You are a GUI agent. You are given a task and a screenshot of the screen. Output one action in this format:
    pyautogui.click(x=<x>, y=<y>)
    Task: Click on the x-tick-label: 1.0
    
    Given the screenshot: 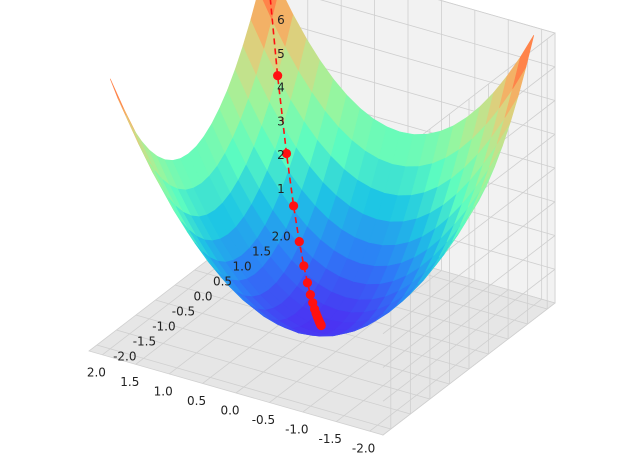 What is the action you would take?
    pyautogui.click(x=163, y=391)
    